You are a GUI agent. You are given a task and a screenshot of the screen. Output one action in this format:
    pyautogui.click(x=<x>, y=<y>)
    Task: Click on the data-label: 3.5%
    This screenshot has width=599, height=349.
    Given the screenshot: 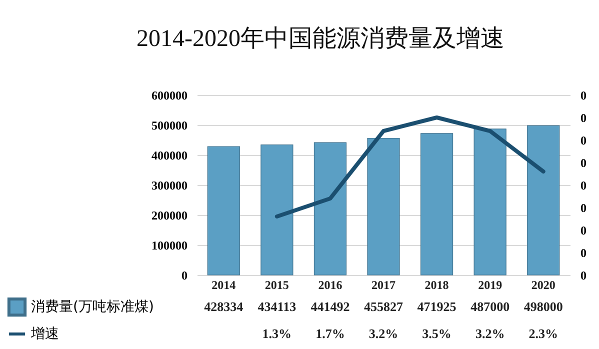 What is the action you would take?
    pyautogui.click(x=437, y=333)
    